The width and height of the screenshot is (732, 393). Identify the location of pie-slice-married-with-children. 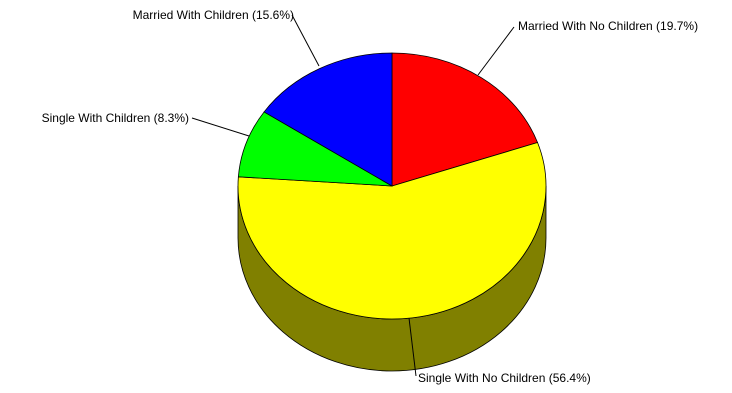
(328, 119).